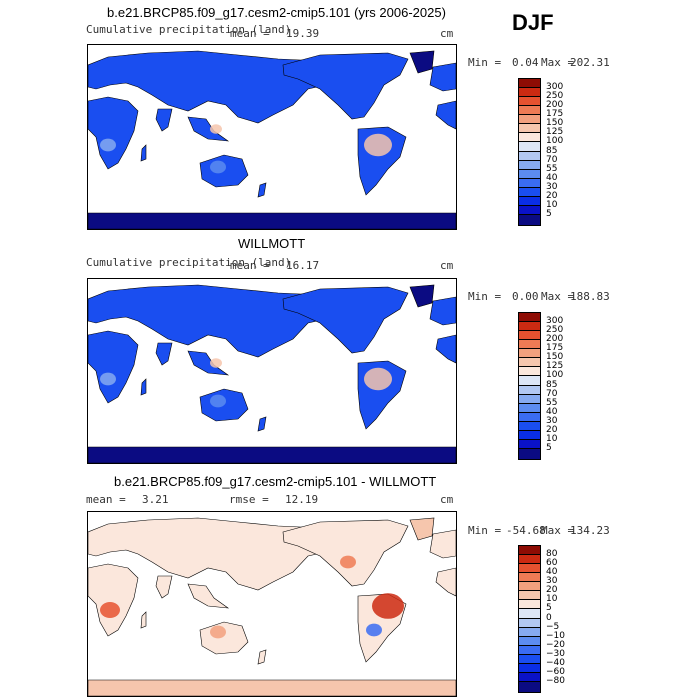 The image size is (700, 700). Describe the element at coordinates (345, 553) in the screenshot. I see `land-namerica` at that location.